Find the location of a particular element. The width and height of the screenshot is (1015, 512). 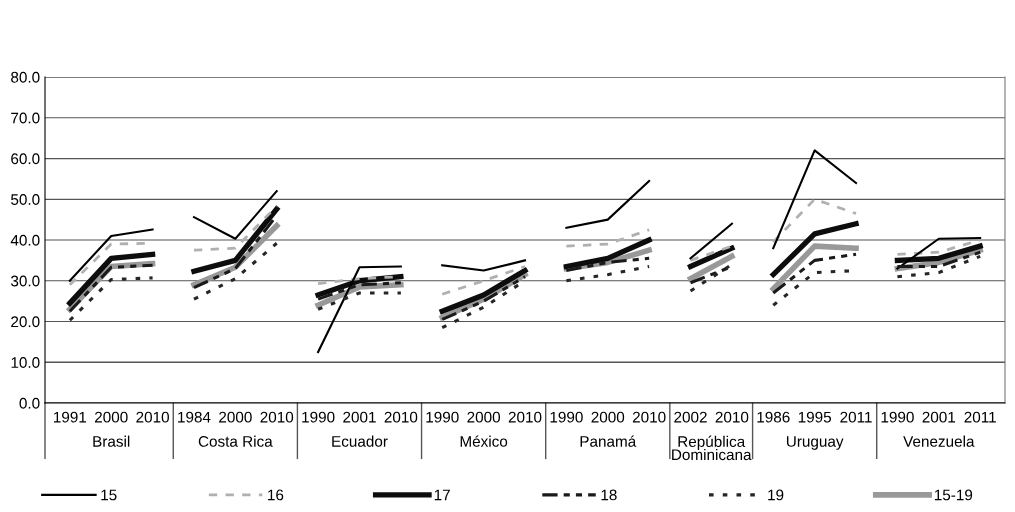

legend-label: 15 is located at coordinates (109, 495).